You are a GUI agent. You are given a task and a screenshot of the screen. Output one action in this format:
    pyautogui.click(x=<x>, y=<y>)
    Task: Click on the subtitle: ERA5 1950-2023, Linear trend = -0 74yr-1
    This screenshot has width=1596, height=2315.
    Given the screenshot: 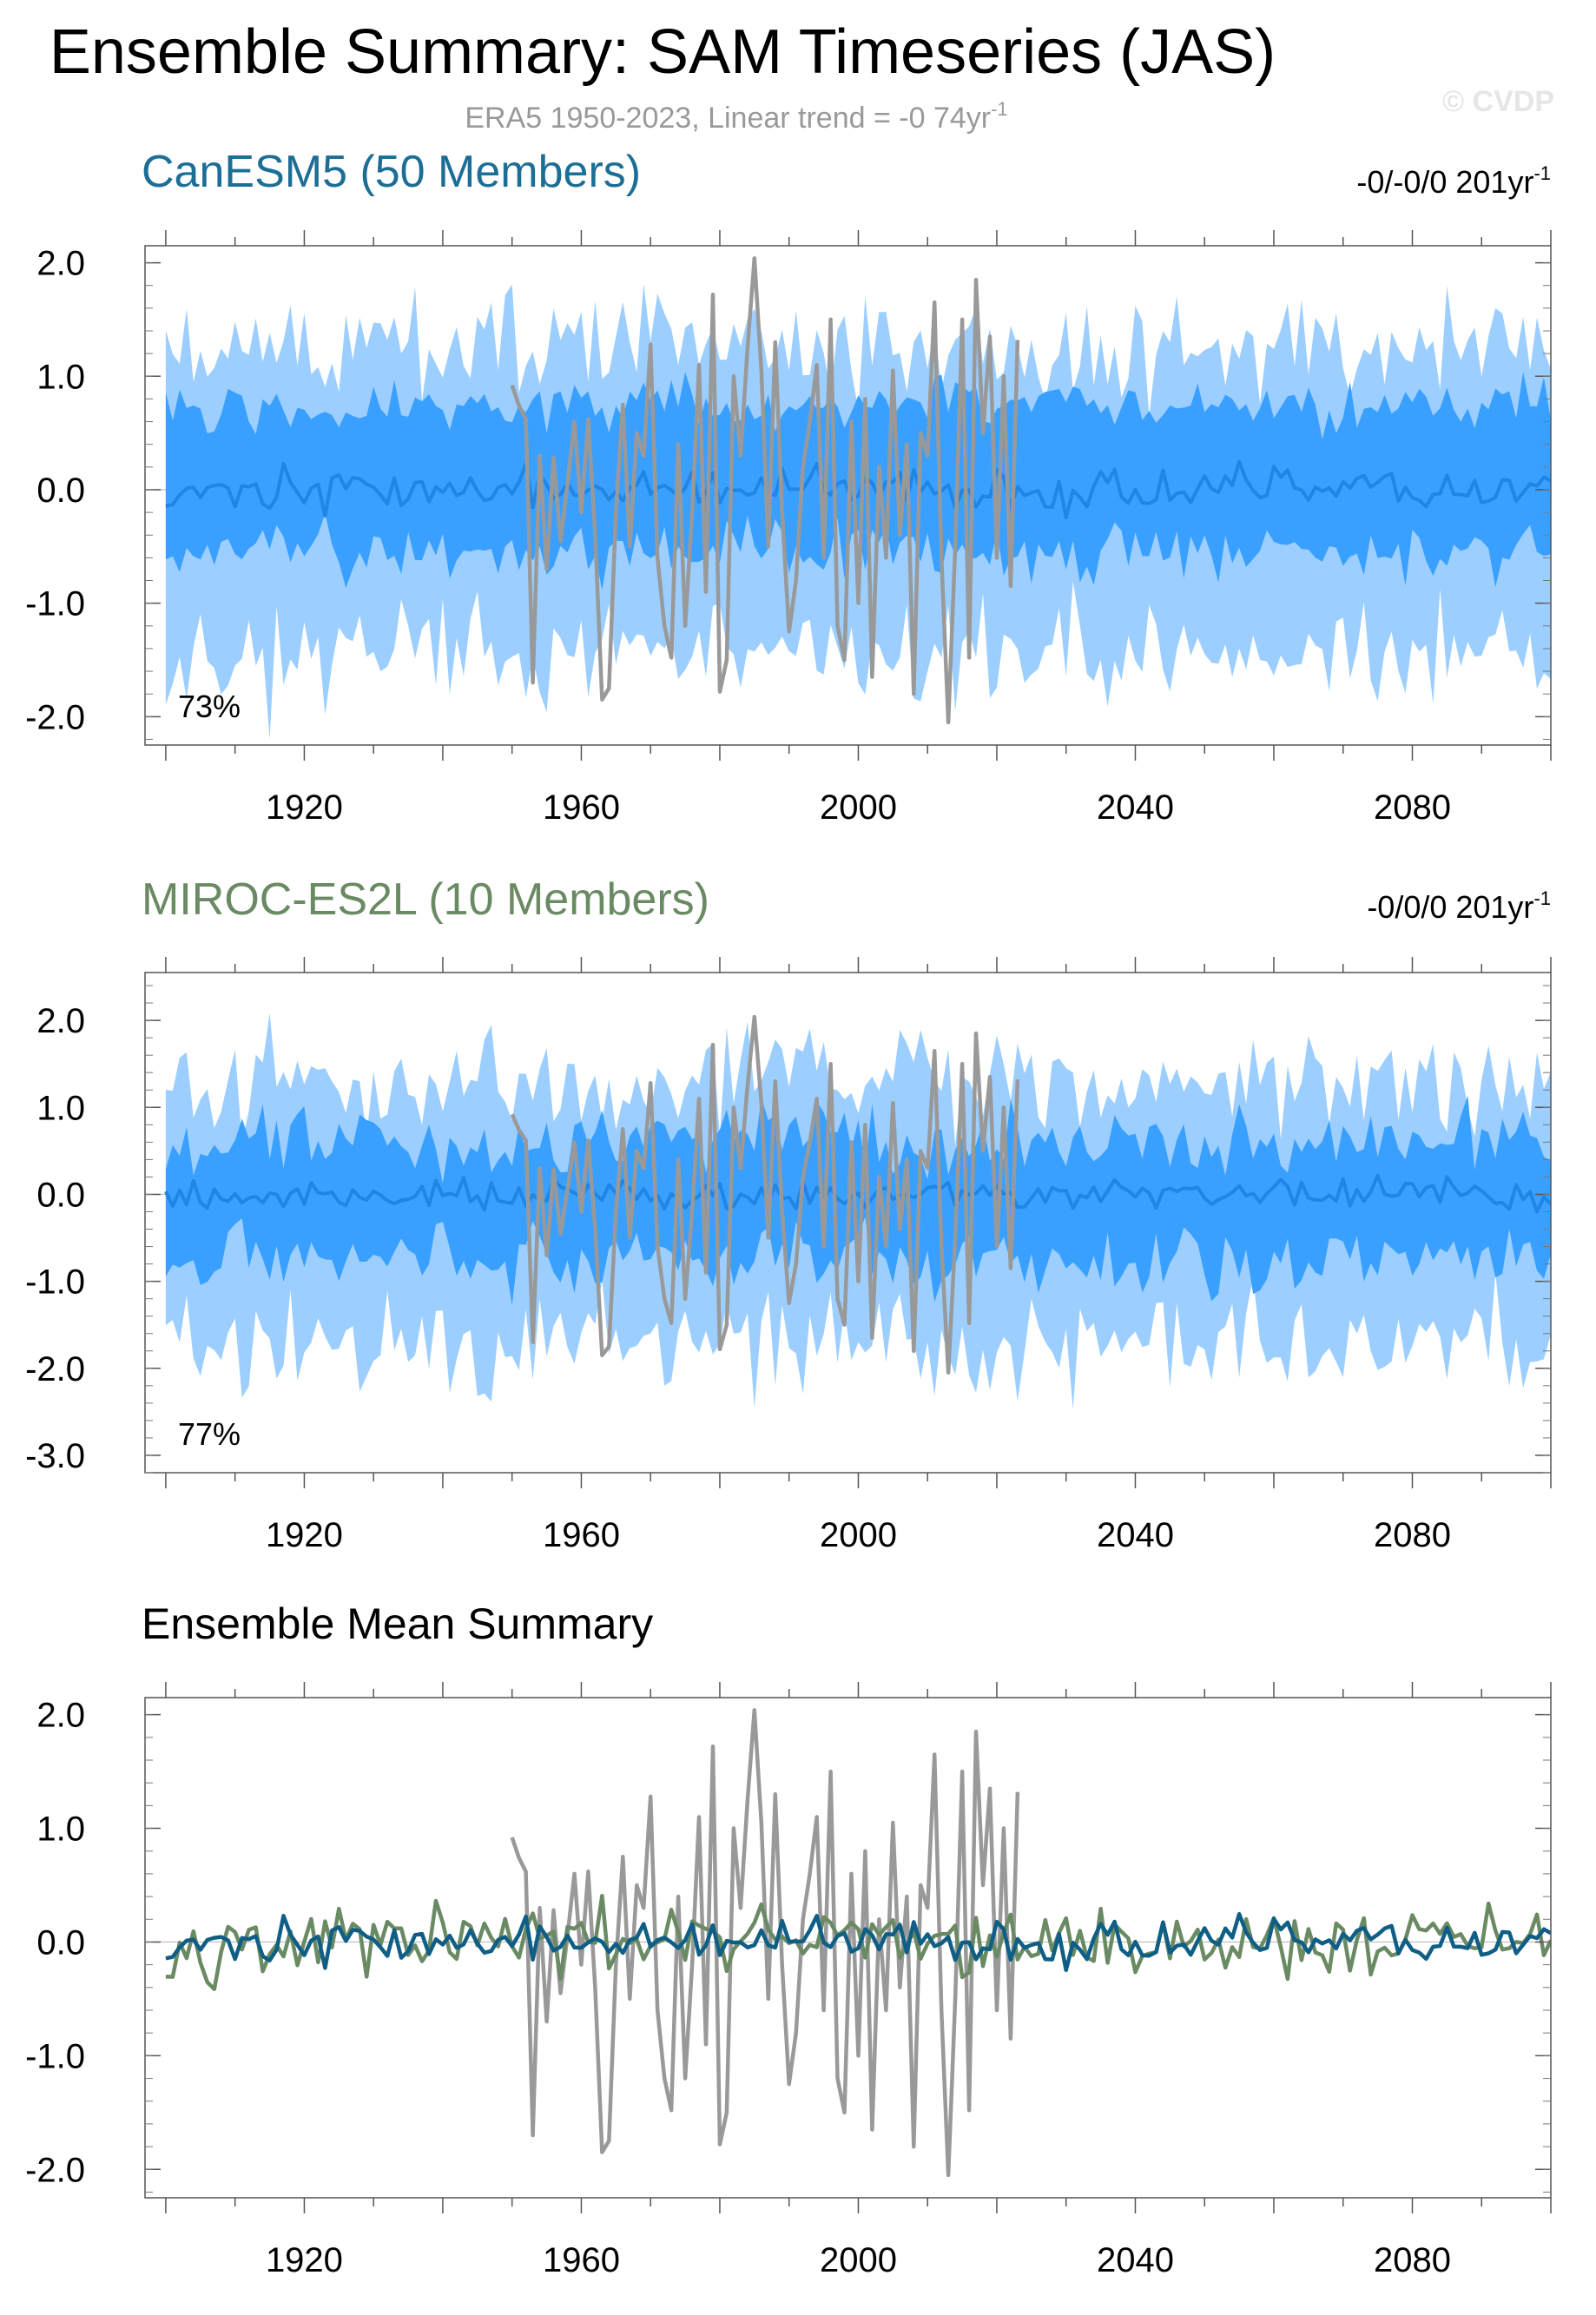 What is the action you would take?
    pyautogui.click(x=736, y=116)
    